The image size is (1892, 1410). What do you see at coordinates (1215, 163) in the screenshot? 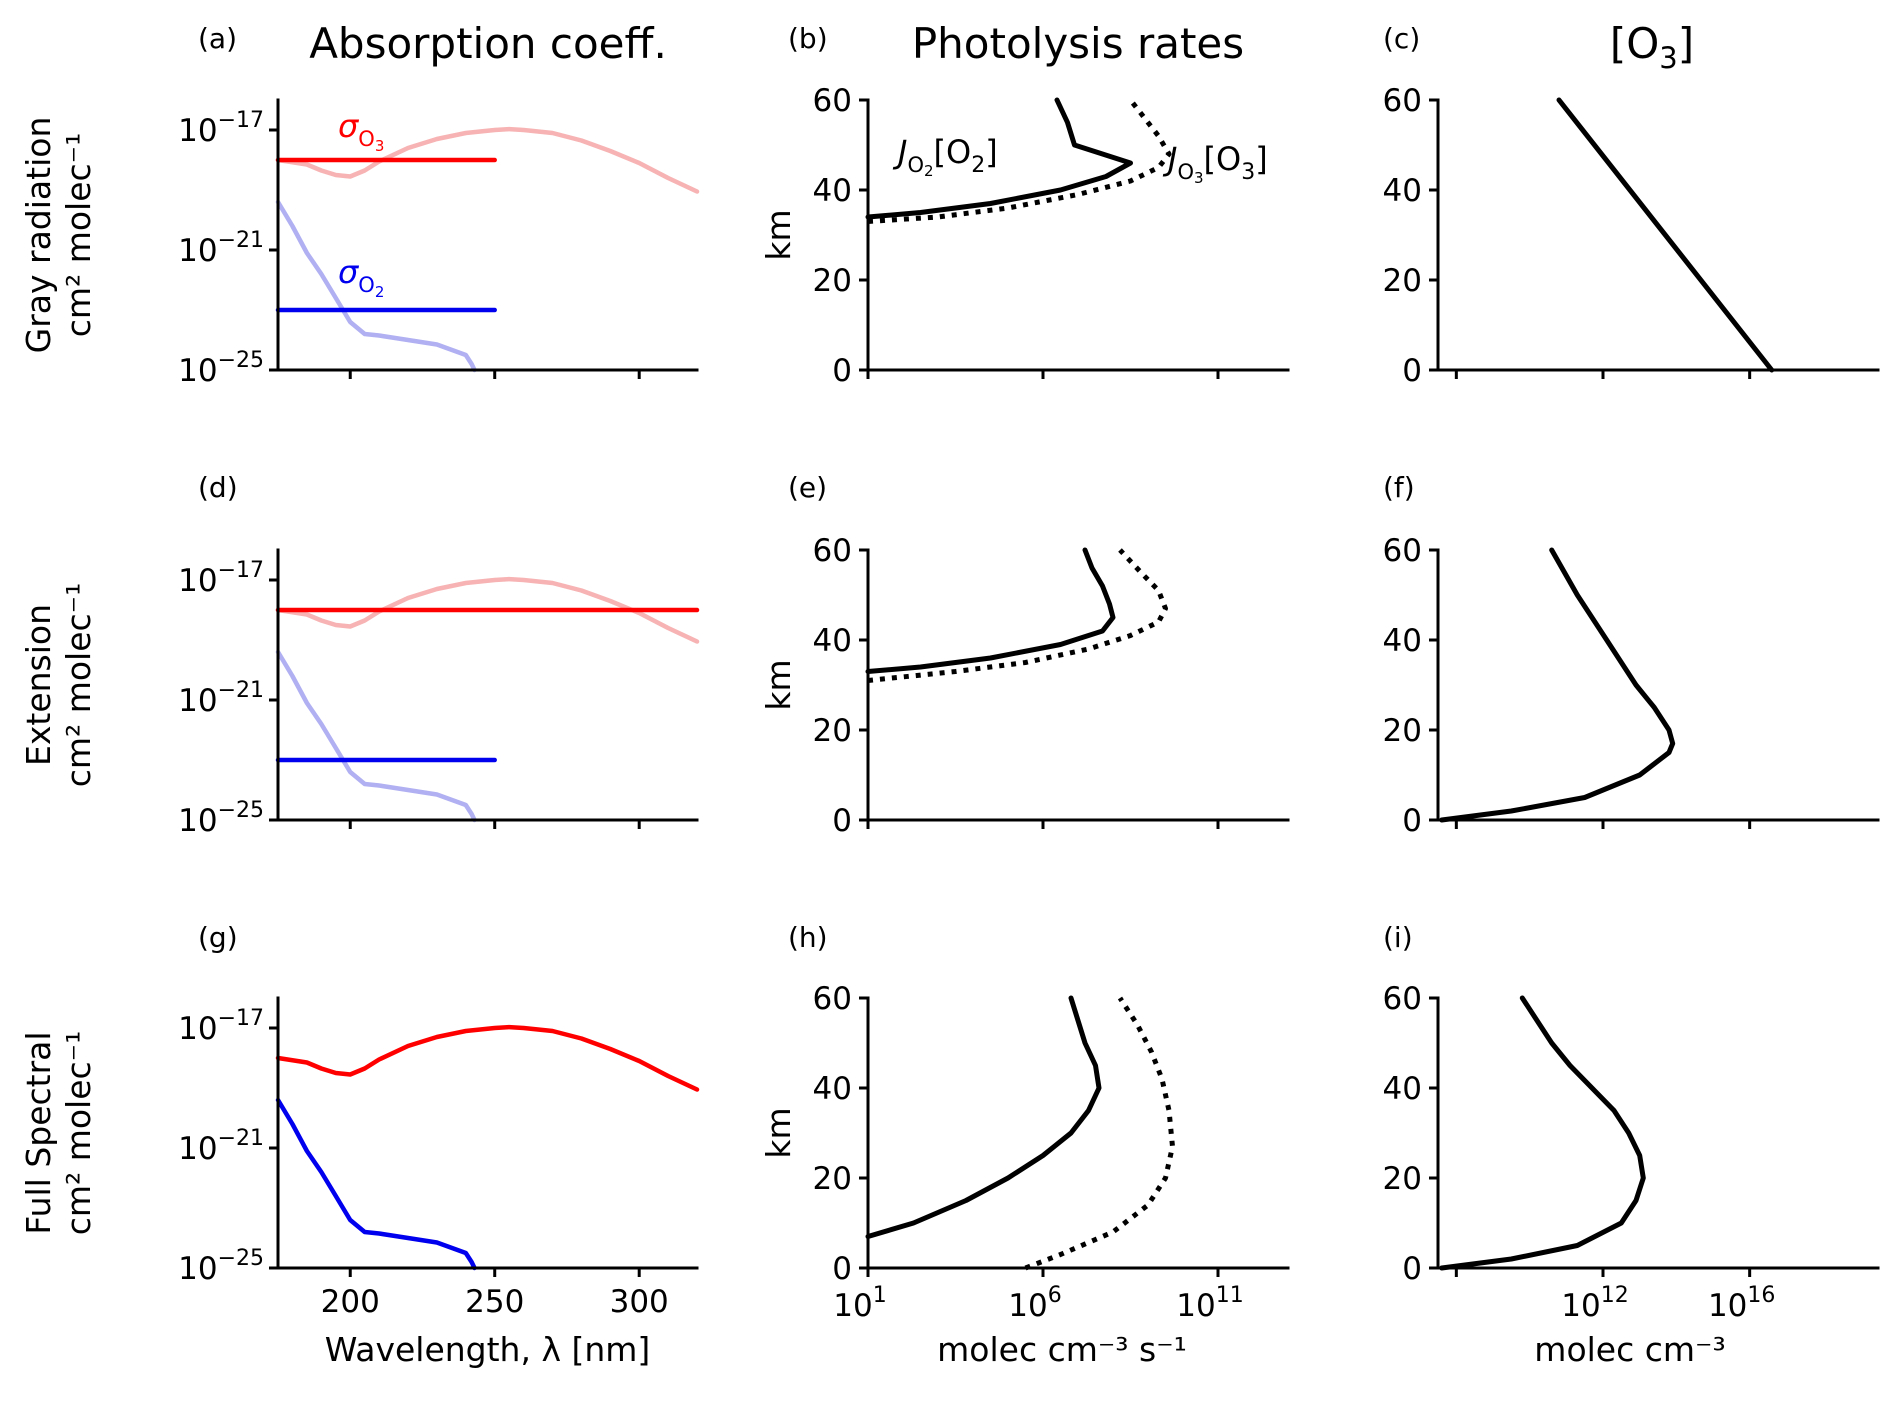
I see `j-o3-label: JO3[O3]` at bounding box center [1215, 163].